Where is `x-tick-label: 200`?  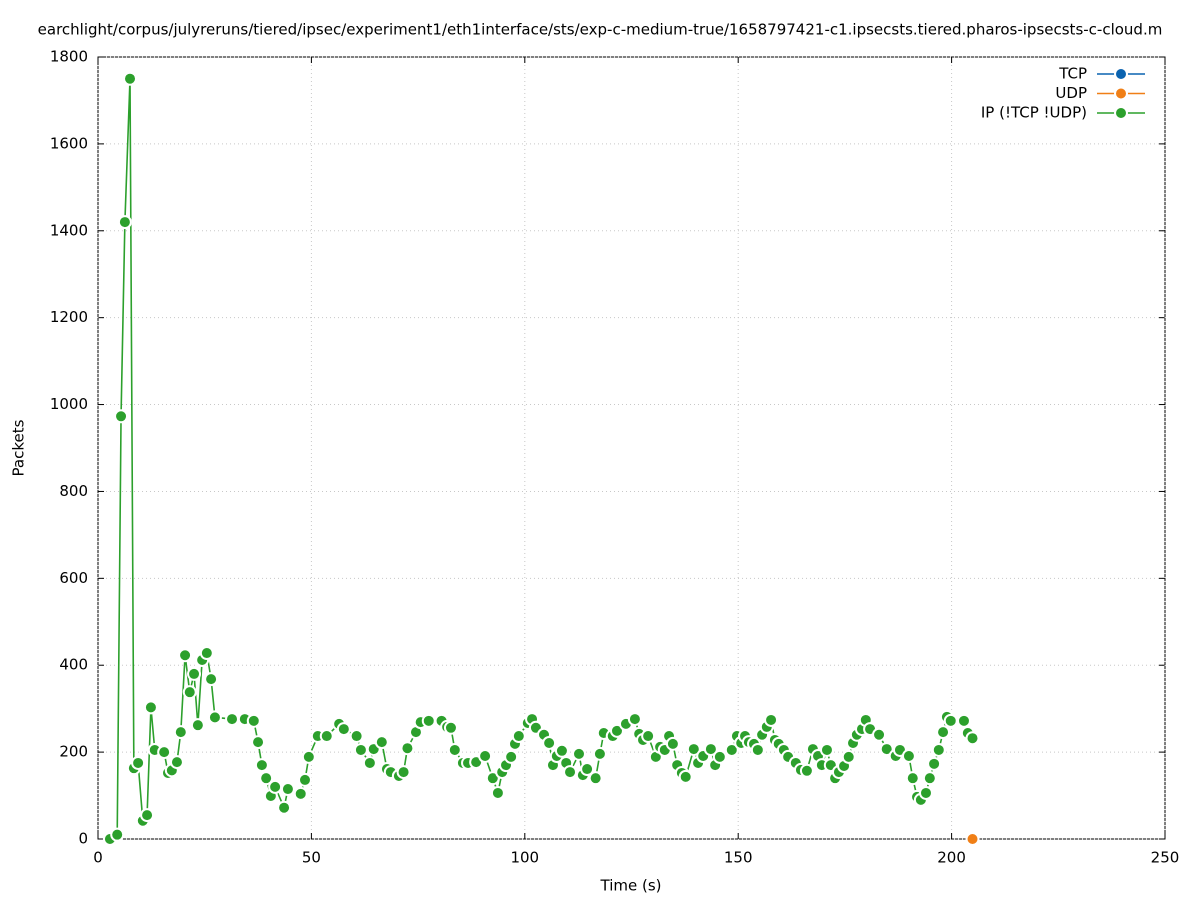
x-tick-label: 200 is located at coordinates (951, 858).